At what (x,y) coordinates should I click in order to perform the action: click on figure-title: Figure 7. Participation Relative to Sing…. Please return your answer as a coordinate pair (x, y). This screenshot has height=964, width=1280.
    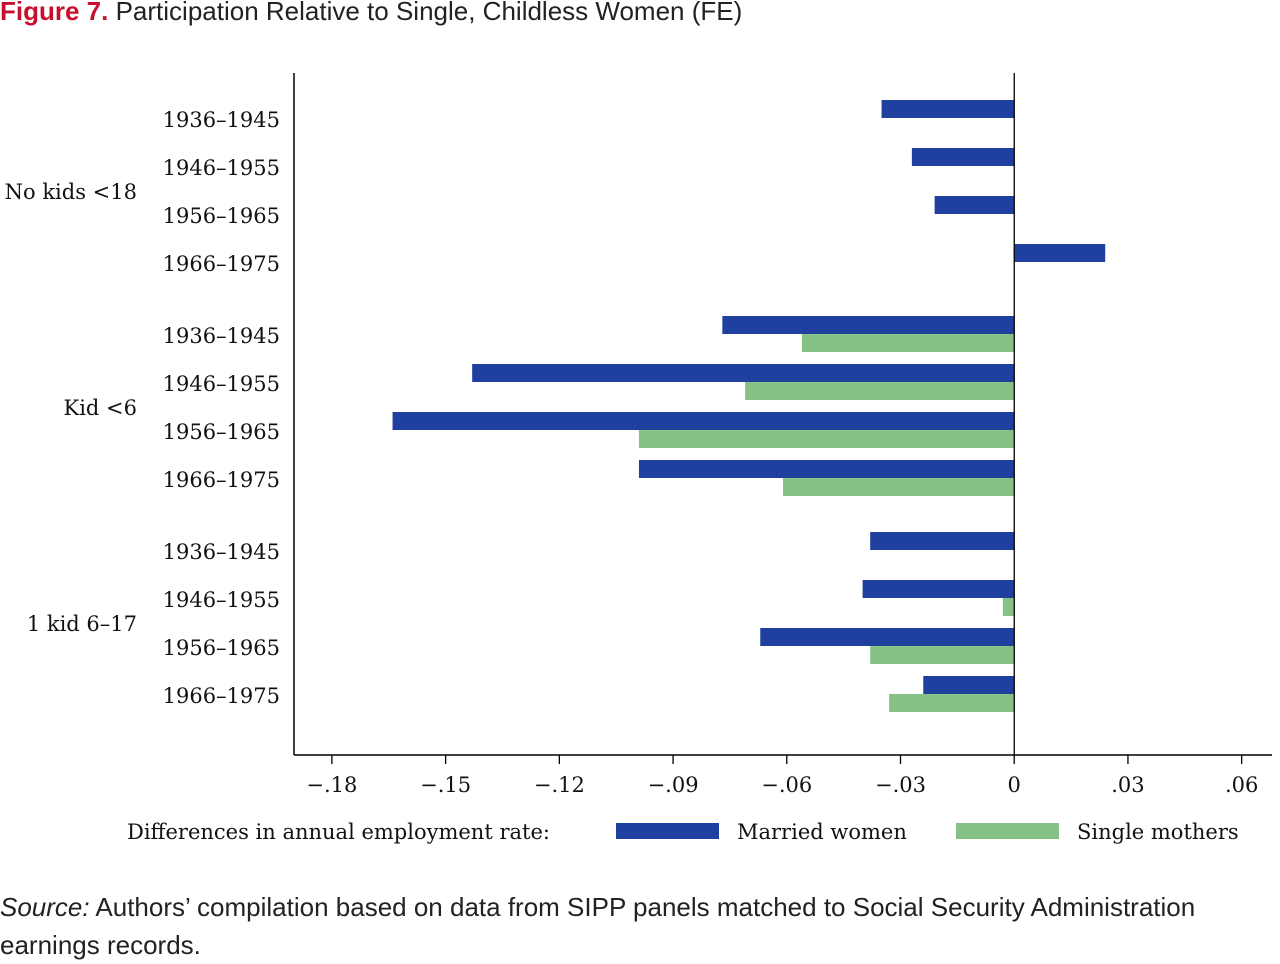
    Looking at the image, I should click on (640, 13).